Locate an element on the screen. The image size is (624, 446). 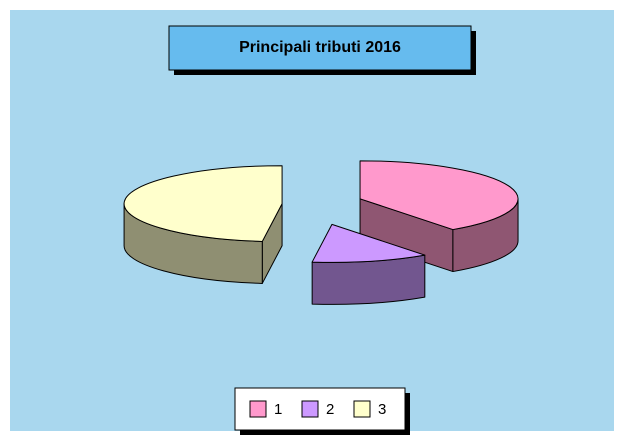
legend: 1 2 3 is located at coordinates (317, 409).